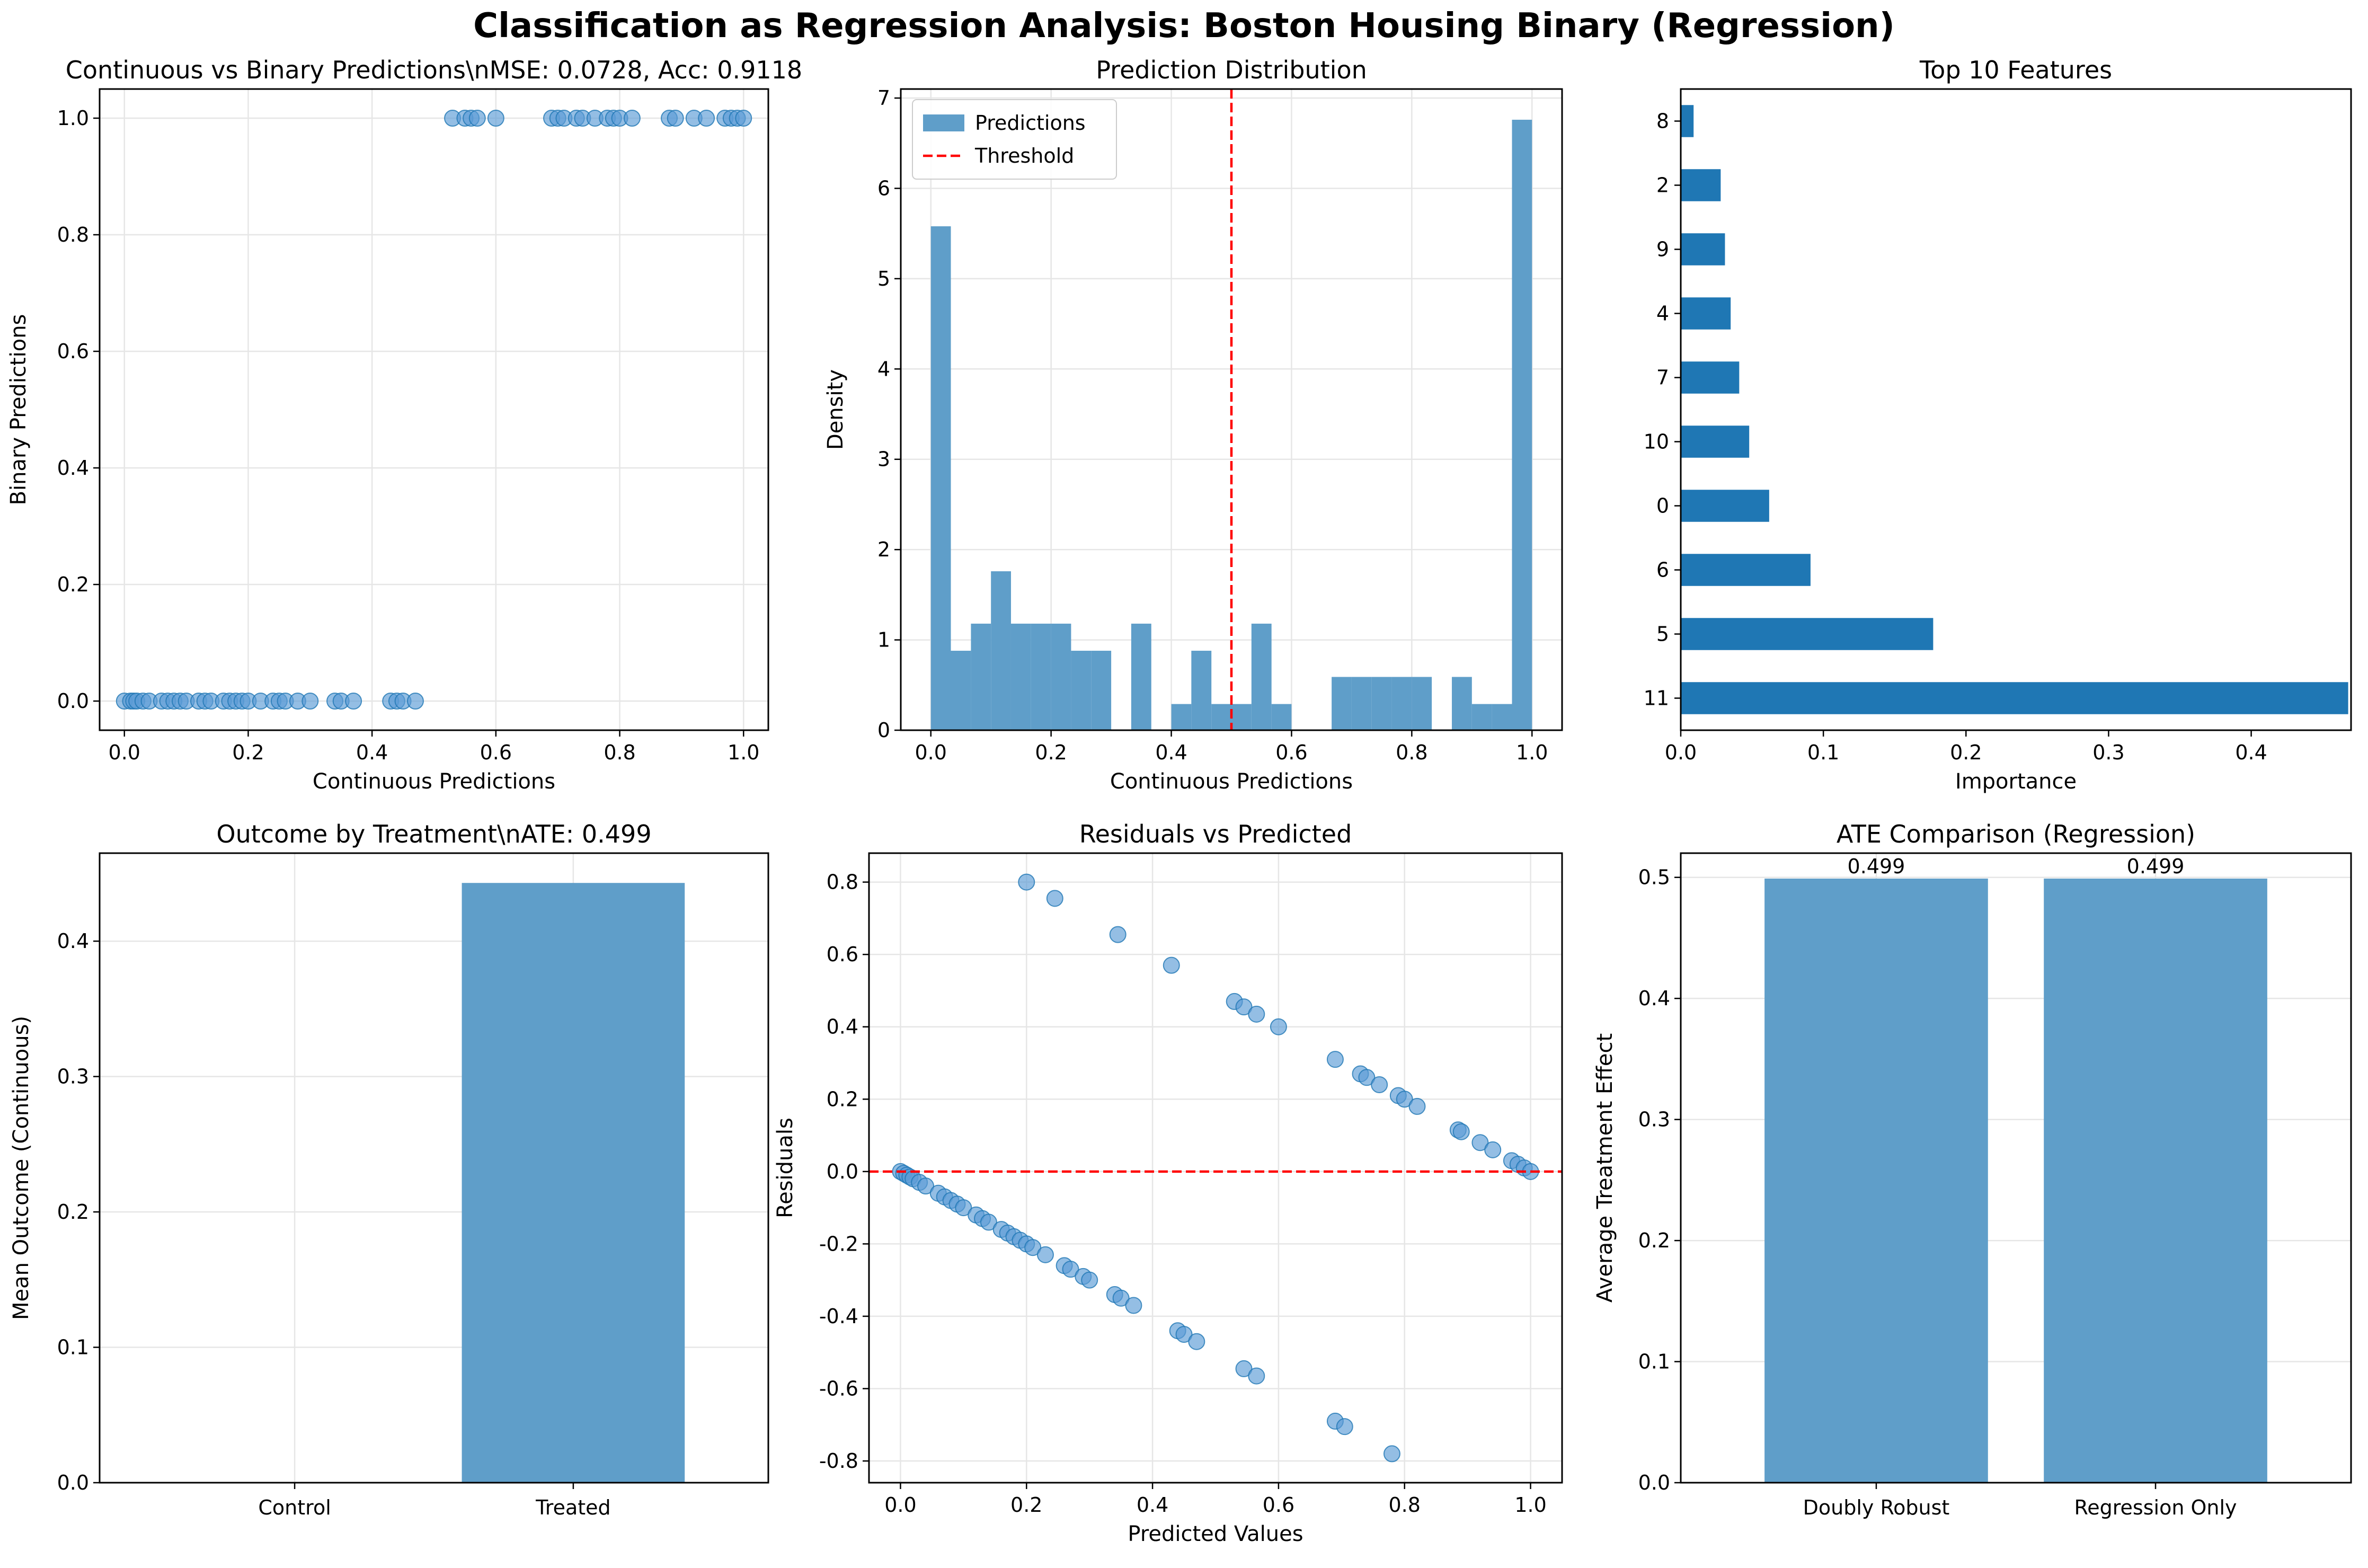  What do you see at coordinates (18, 410) in the screenshot?
I see `p1-ylabel: Binary Predictions` at bounding box center [18, 410].